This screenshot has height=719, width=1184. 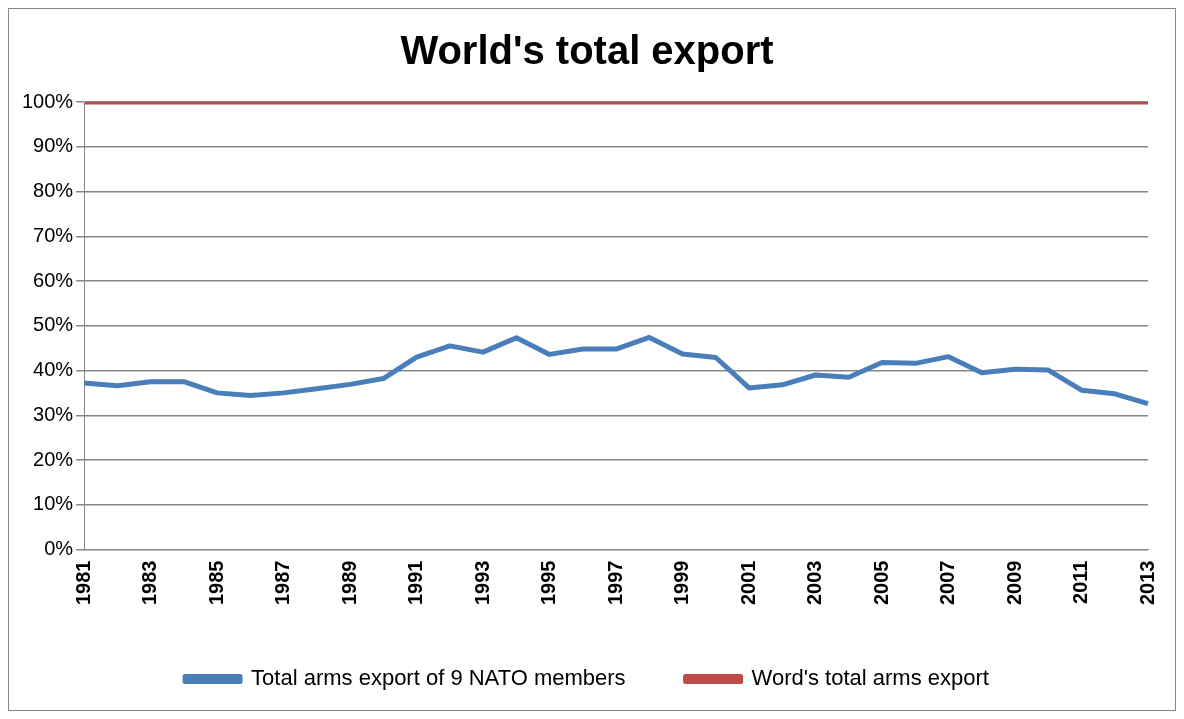 What do you see at coordinates (348, 583) in the screenshot?
I see `x-tick-label: 1989` at bounding box center [348, 583].